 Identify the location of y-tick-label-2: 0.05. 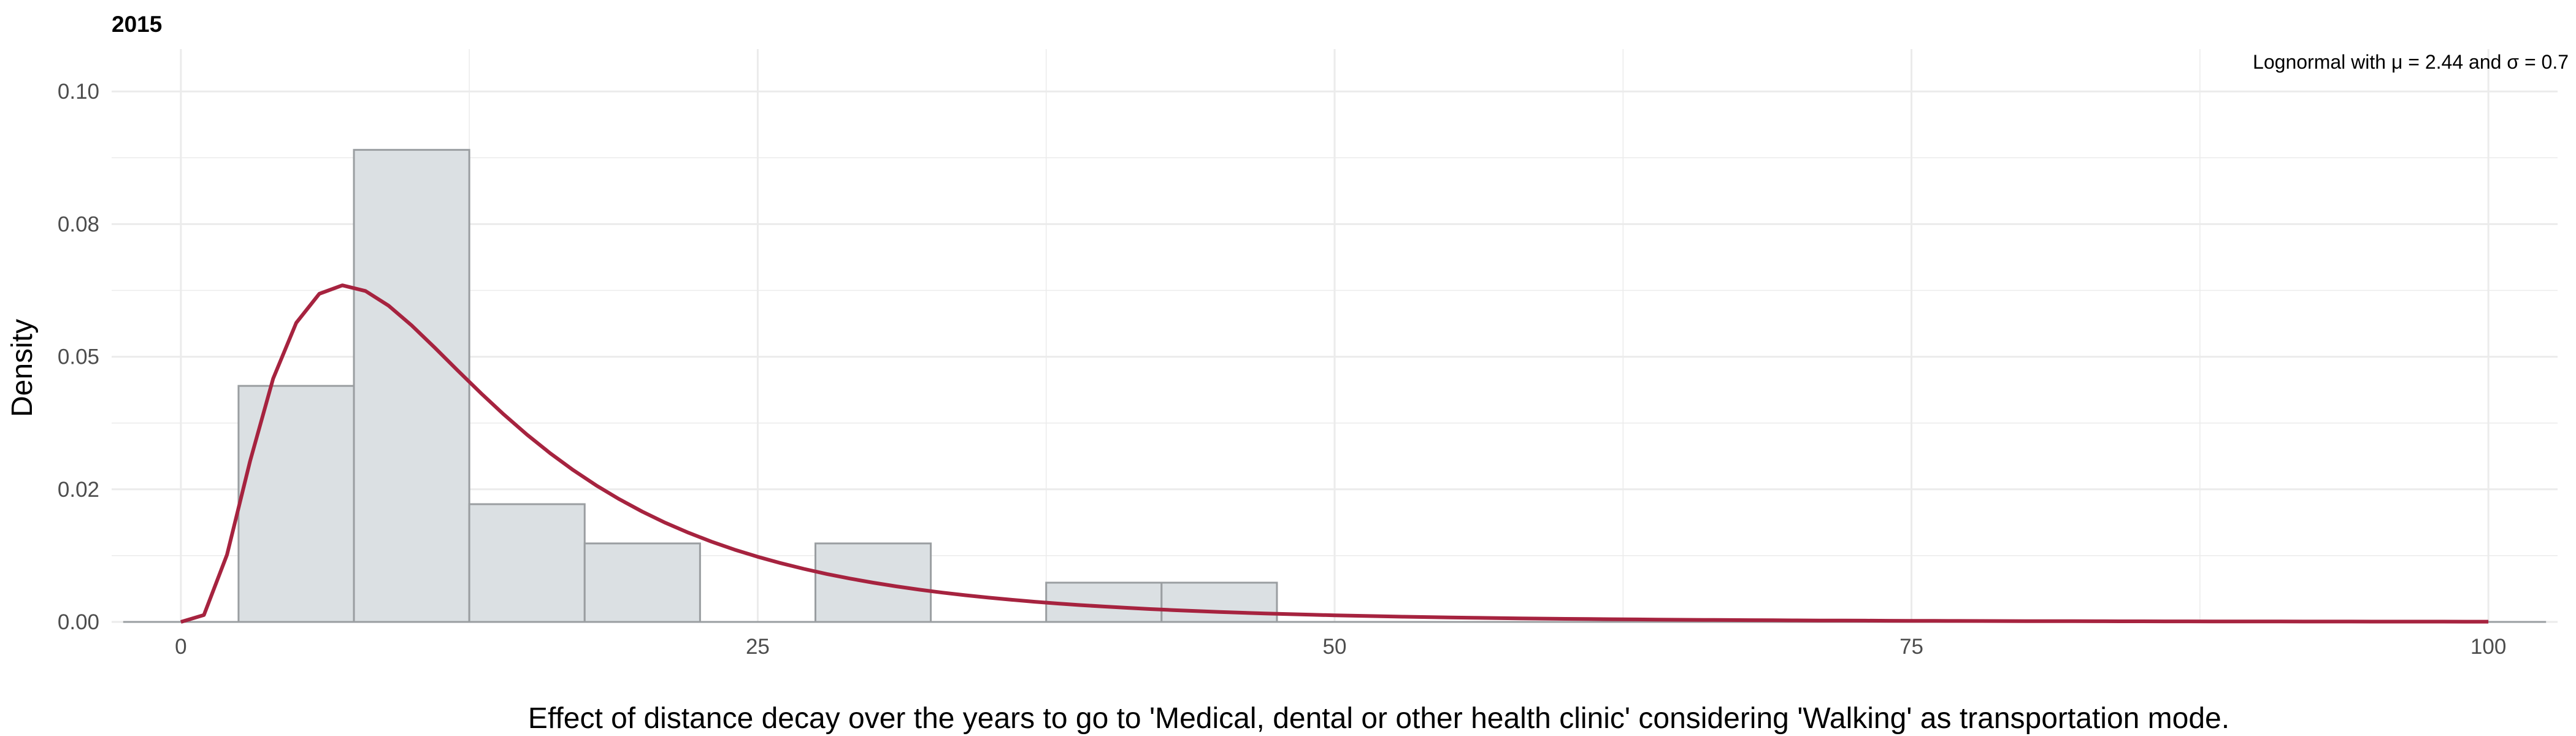
(78, 357).